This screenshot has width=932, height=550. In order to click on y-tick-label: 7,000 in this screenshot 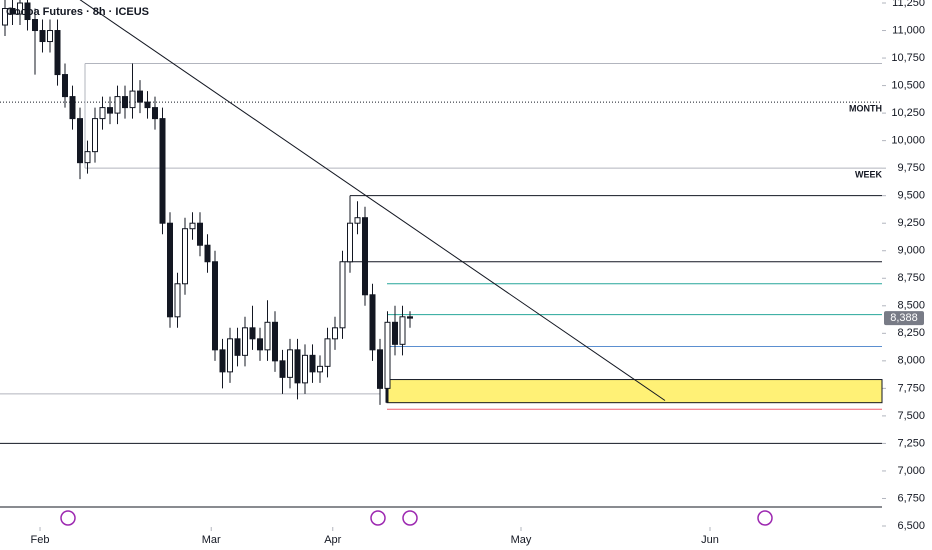, I will do `click(911, 471)`.